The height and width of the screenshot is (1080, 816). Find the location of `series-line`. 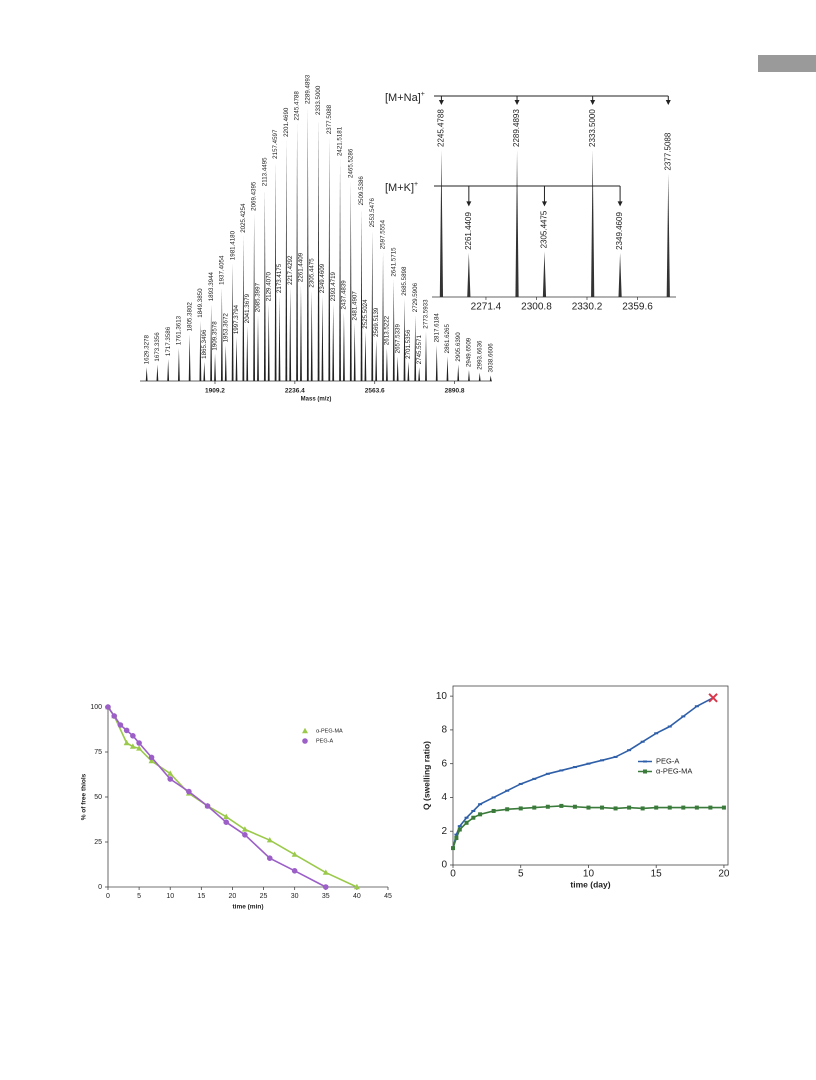

series-line is located at coordinates (217, 797).